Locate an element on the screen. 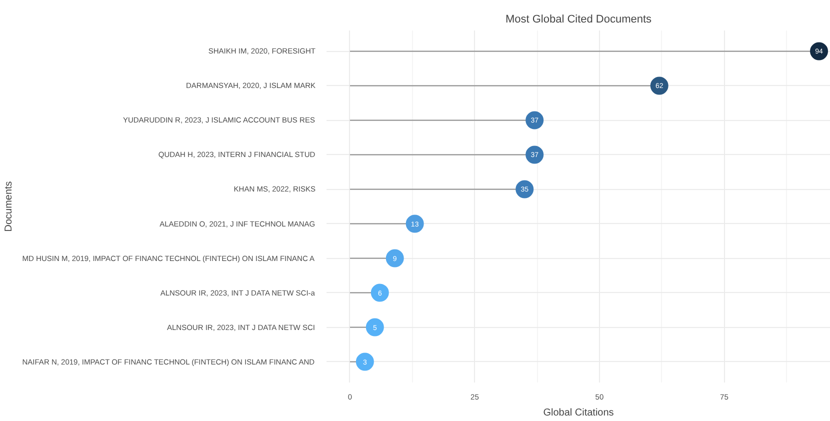 The width and height of the screenshot is (830, 421). y-axis-title: Documents is located at coordinates (8, 206).